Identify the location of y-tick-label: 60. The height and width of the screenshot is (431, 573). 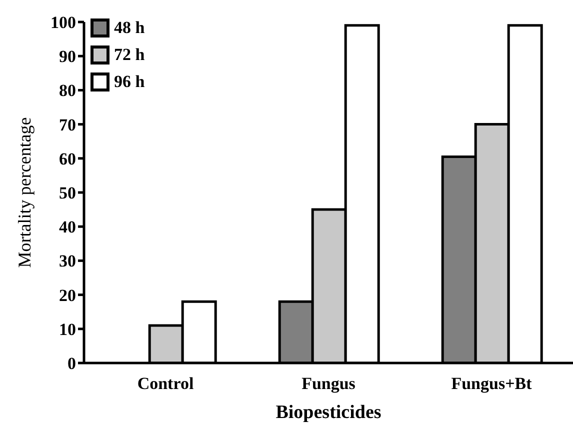
(67, 158).